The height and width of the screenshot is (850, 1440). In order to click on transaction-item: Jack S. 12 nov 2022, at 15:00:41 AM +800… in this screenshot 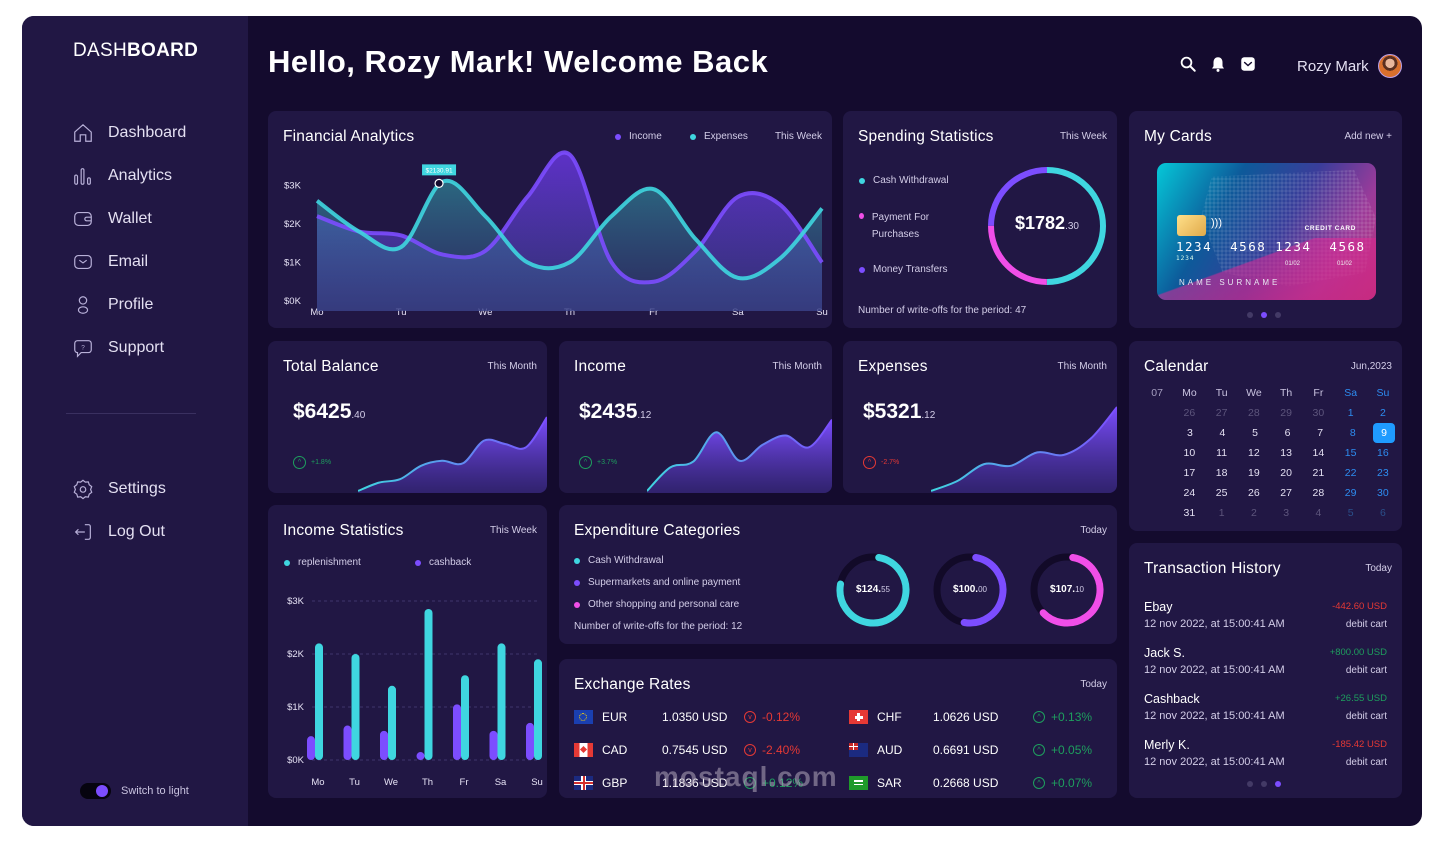, I will do `click(1268, 661)`.